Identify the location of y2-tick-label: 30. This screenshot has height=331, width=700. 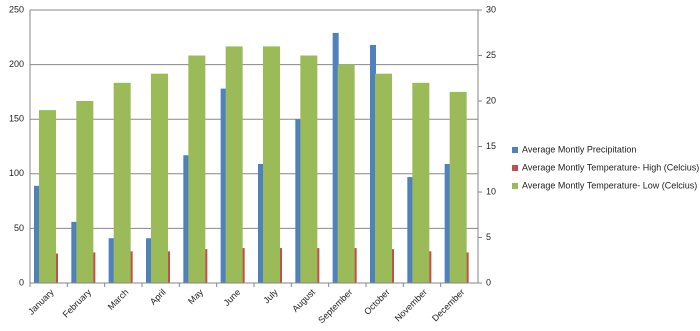
(491, 9).